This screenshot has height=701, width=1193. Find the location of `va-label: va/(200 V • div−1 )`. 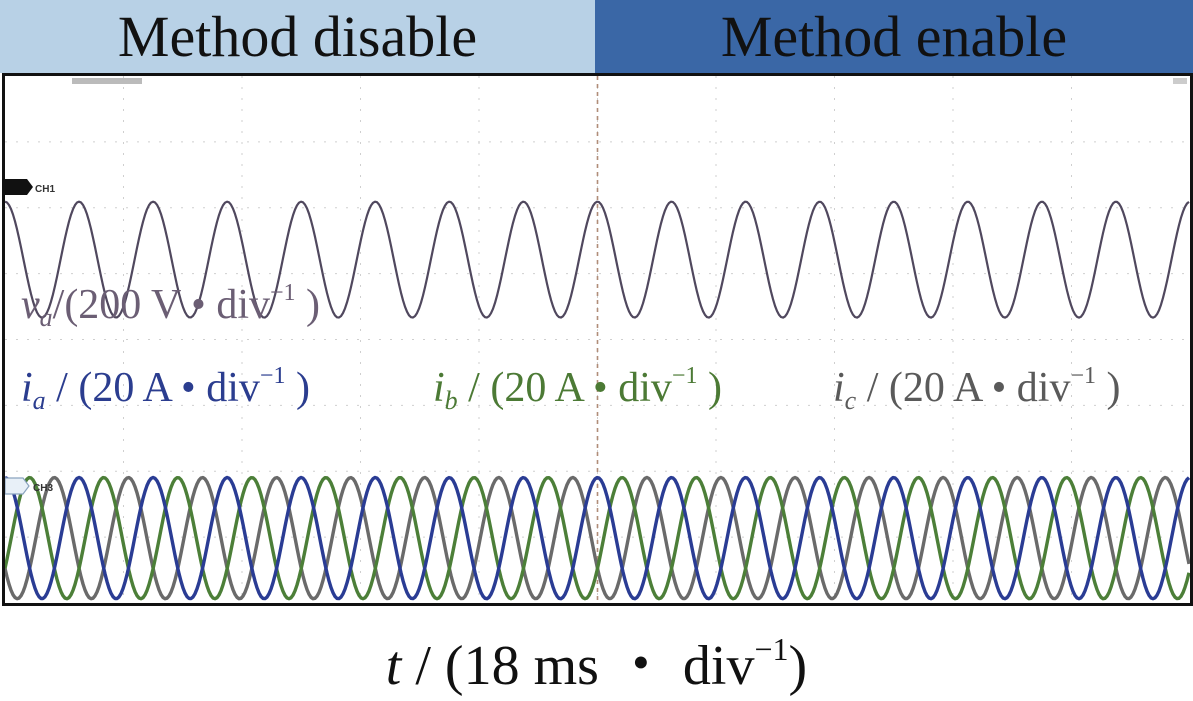

va-label: va/(200 V • div−1 ) is located at coordinates (170, 306).